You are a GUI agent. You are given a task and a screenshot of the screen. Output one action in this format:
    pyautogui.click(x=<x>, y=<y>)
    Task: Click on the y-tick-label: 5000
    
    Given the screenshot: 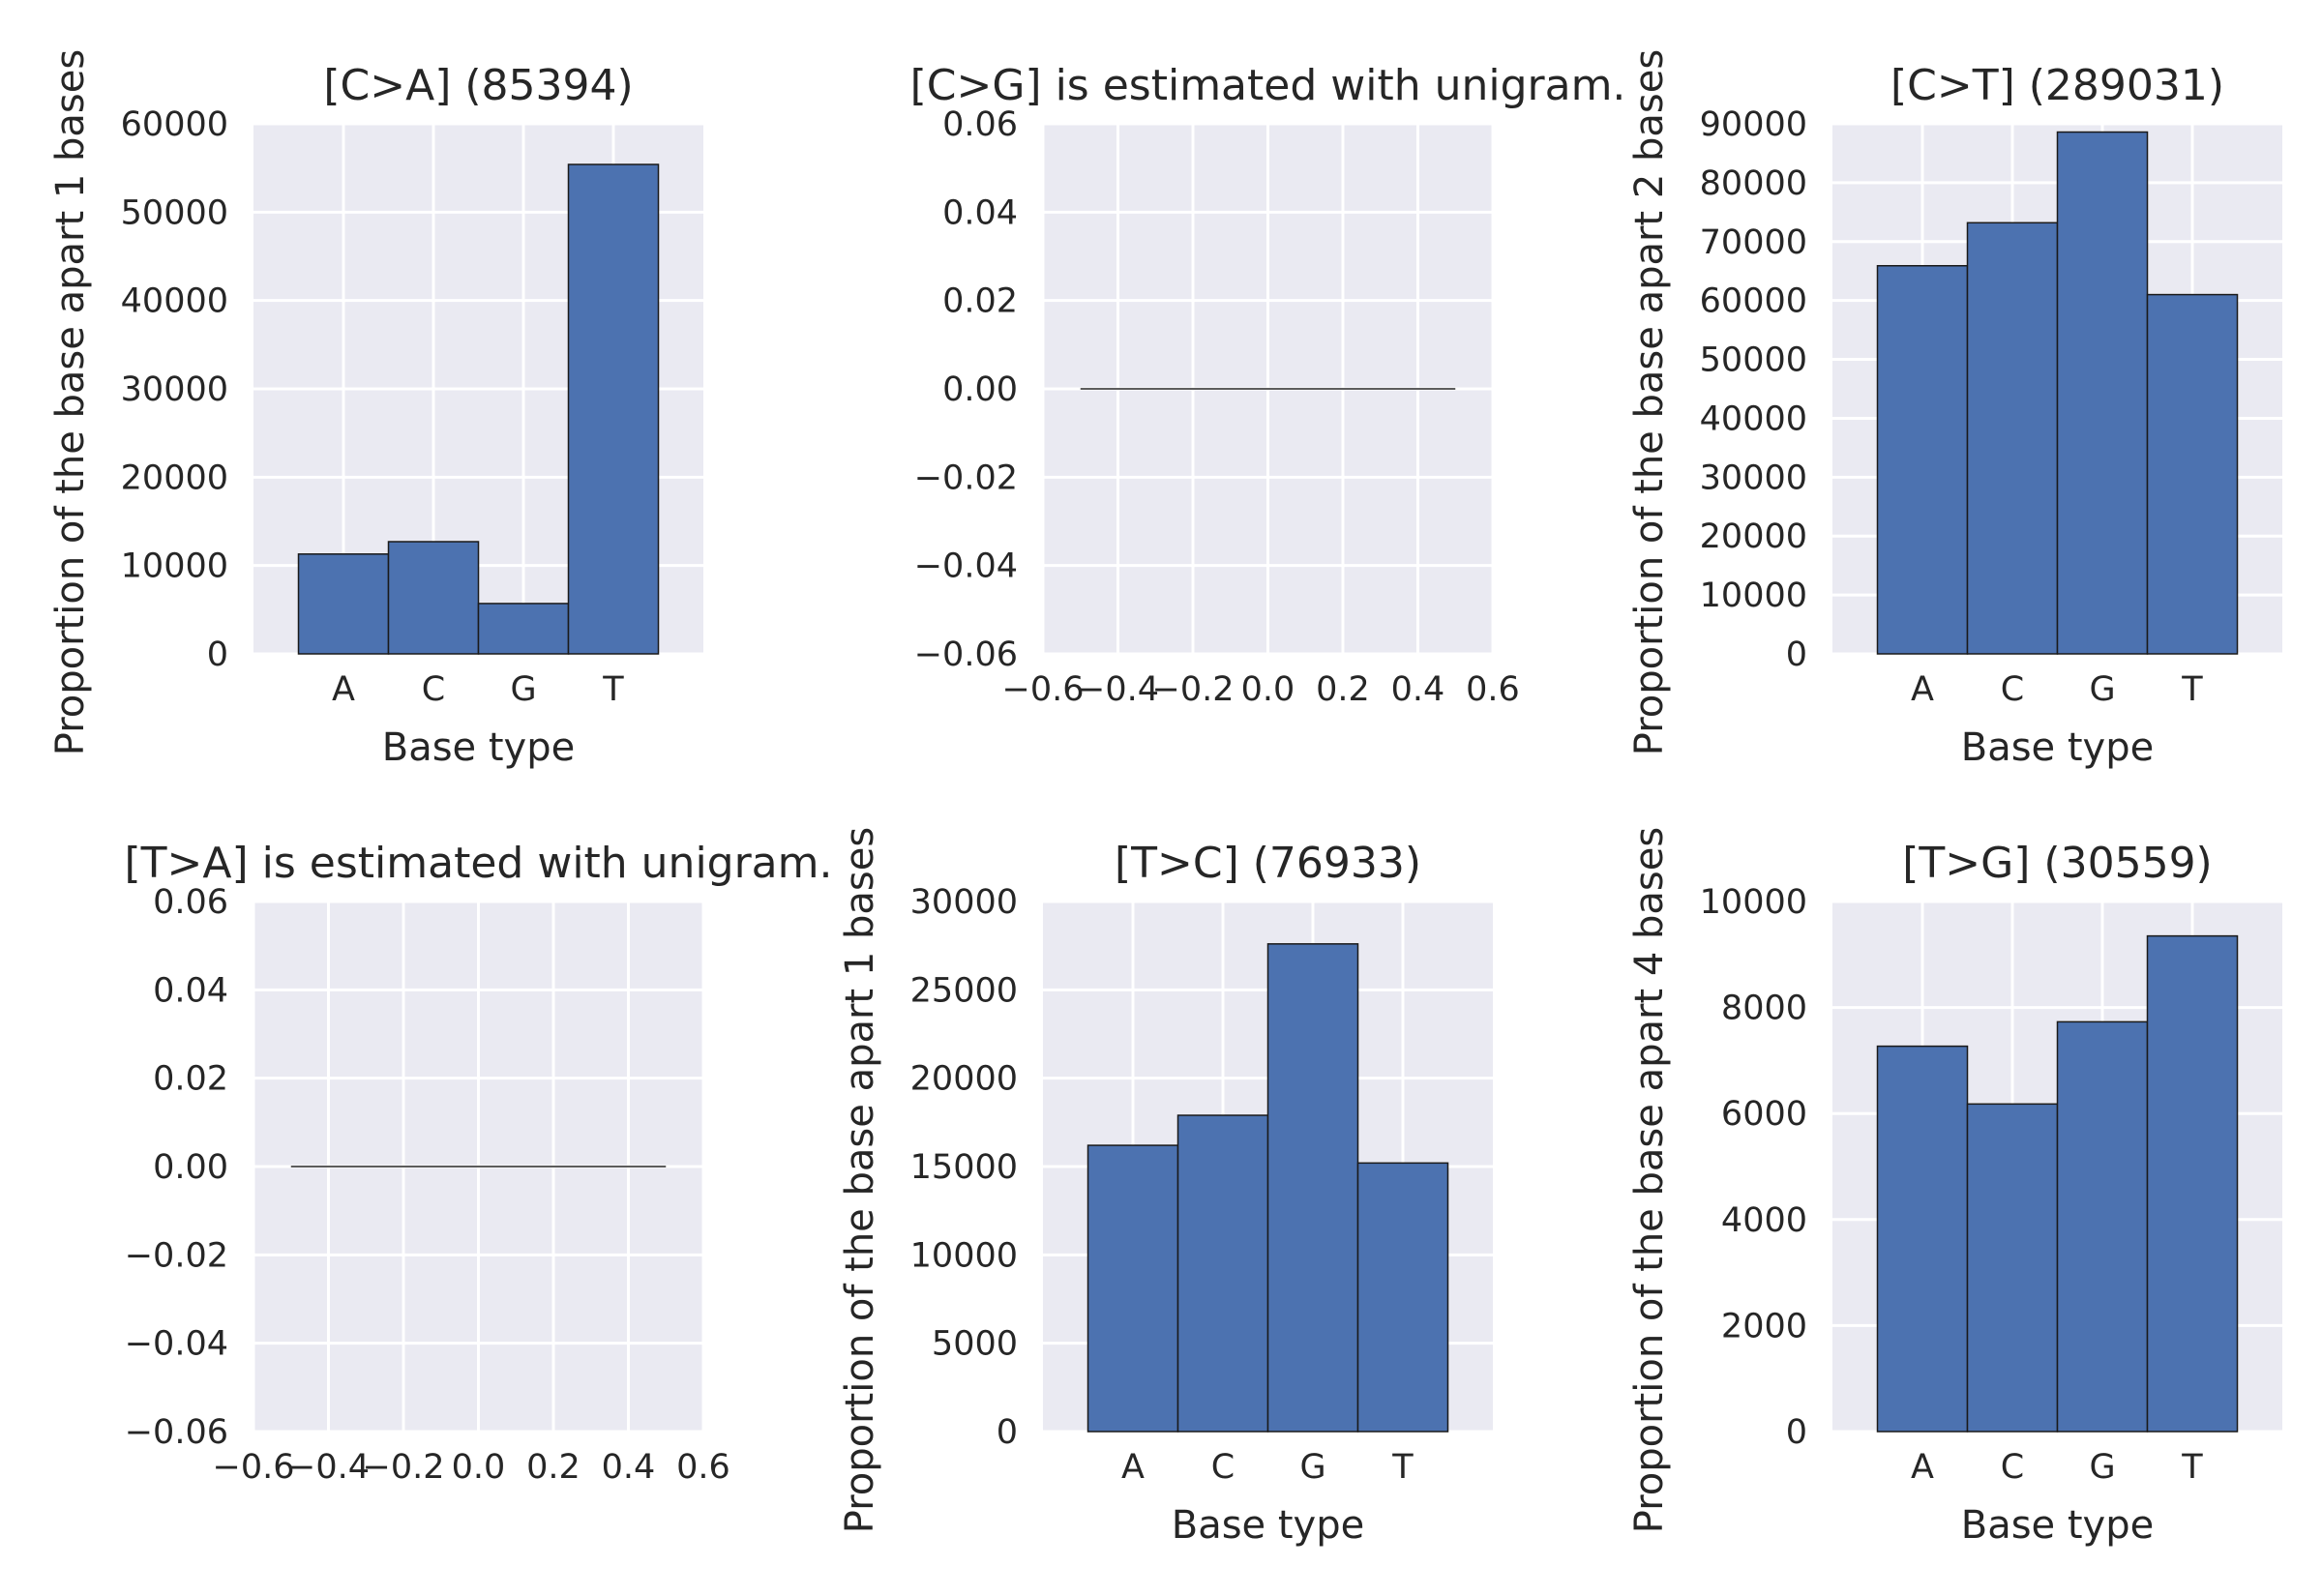 What is the action you would take?
    pyautogui.click(x=975, y=1344)
    